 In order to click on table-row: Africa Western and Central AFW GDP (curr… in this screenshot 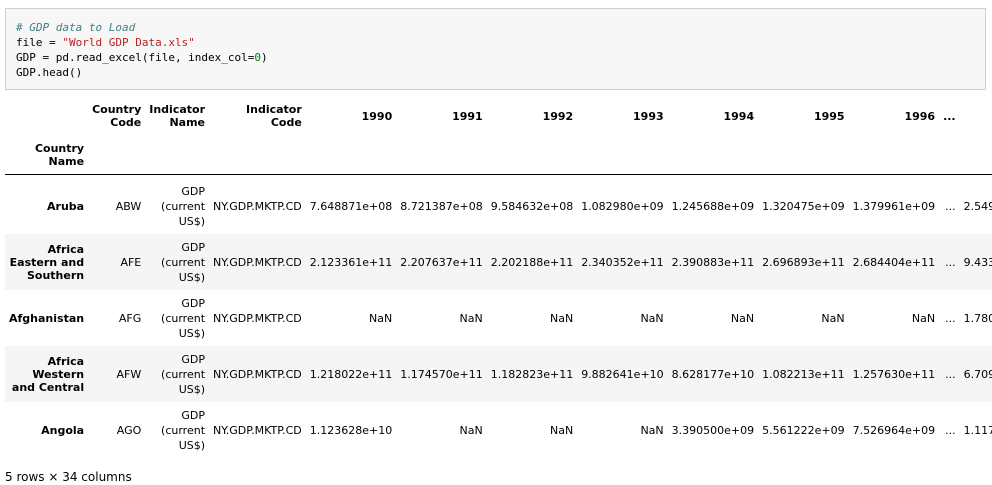, I will do `click(498, 374)`.